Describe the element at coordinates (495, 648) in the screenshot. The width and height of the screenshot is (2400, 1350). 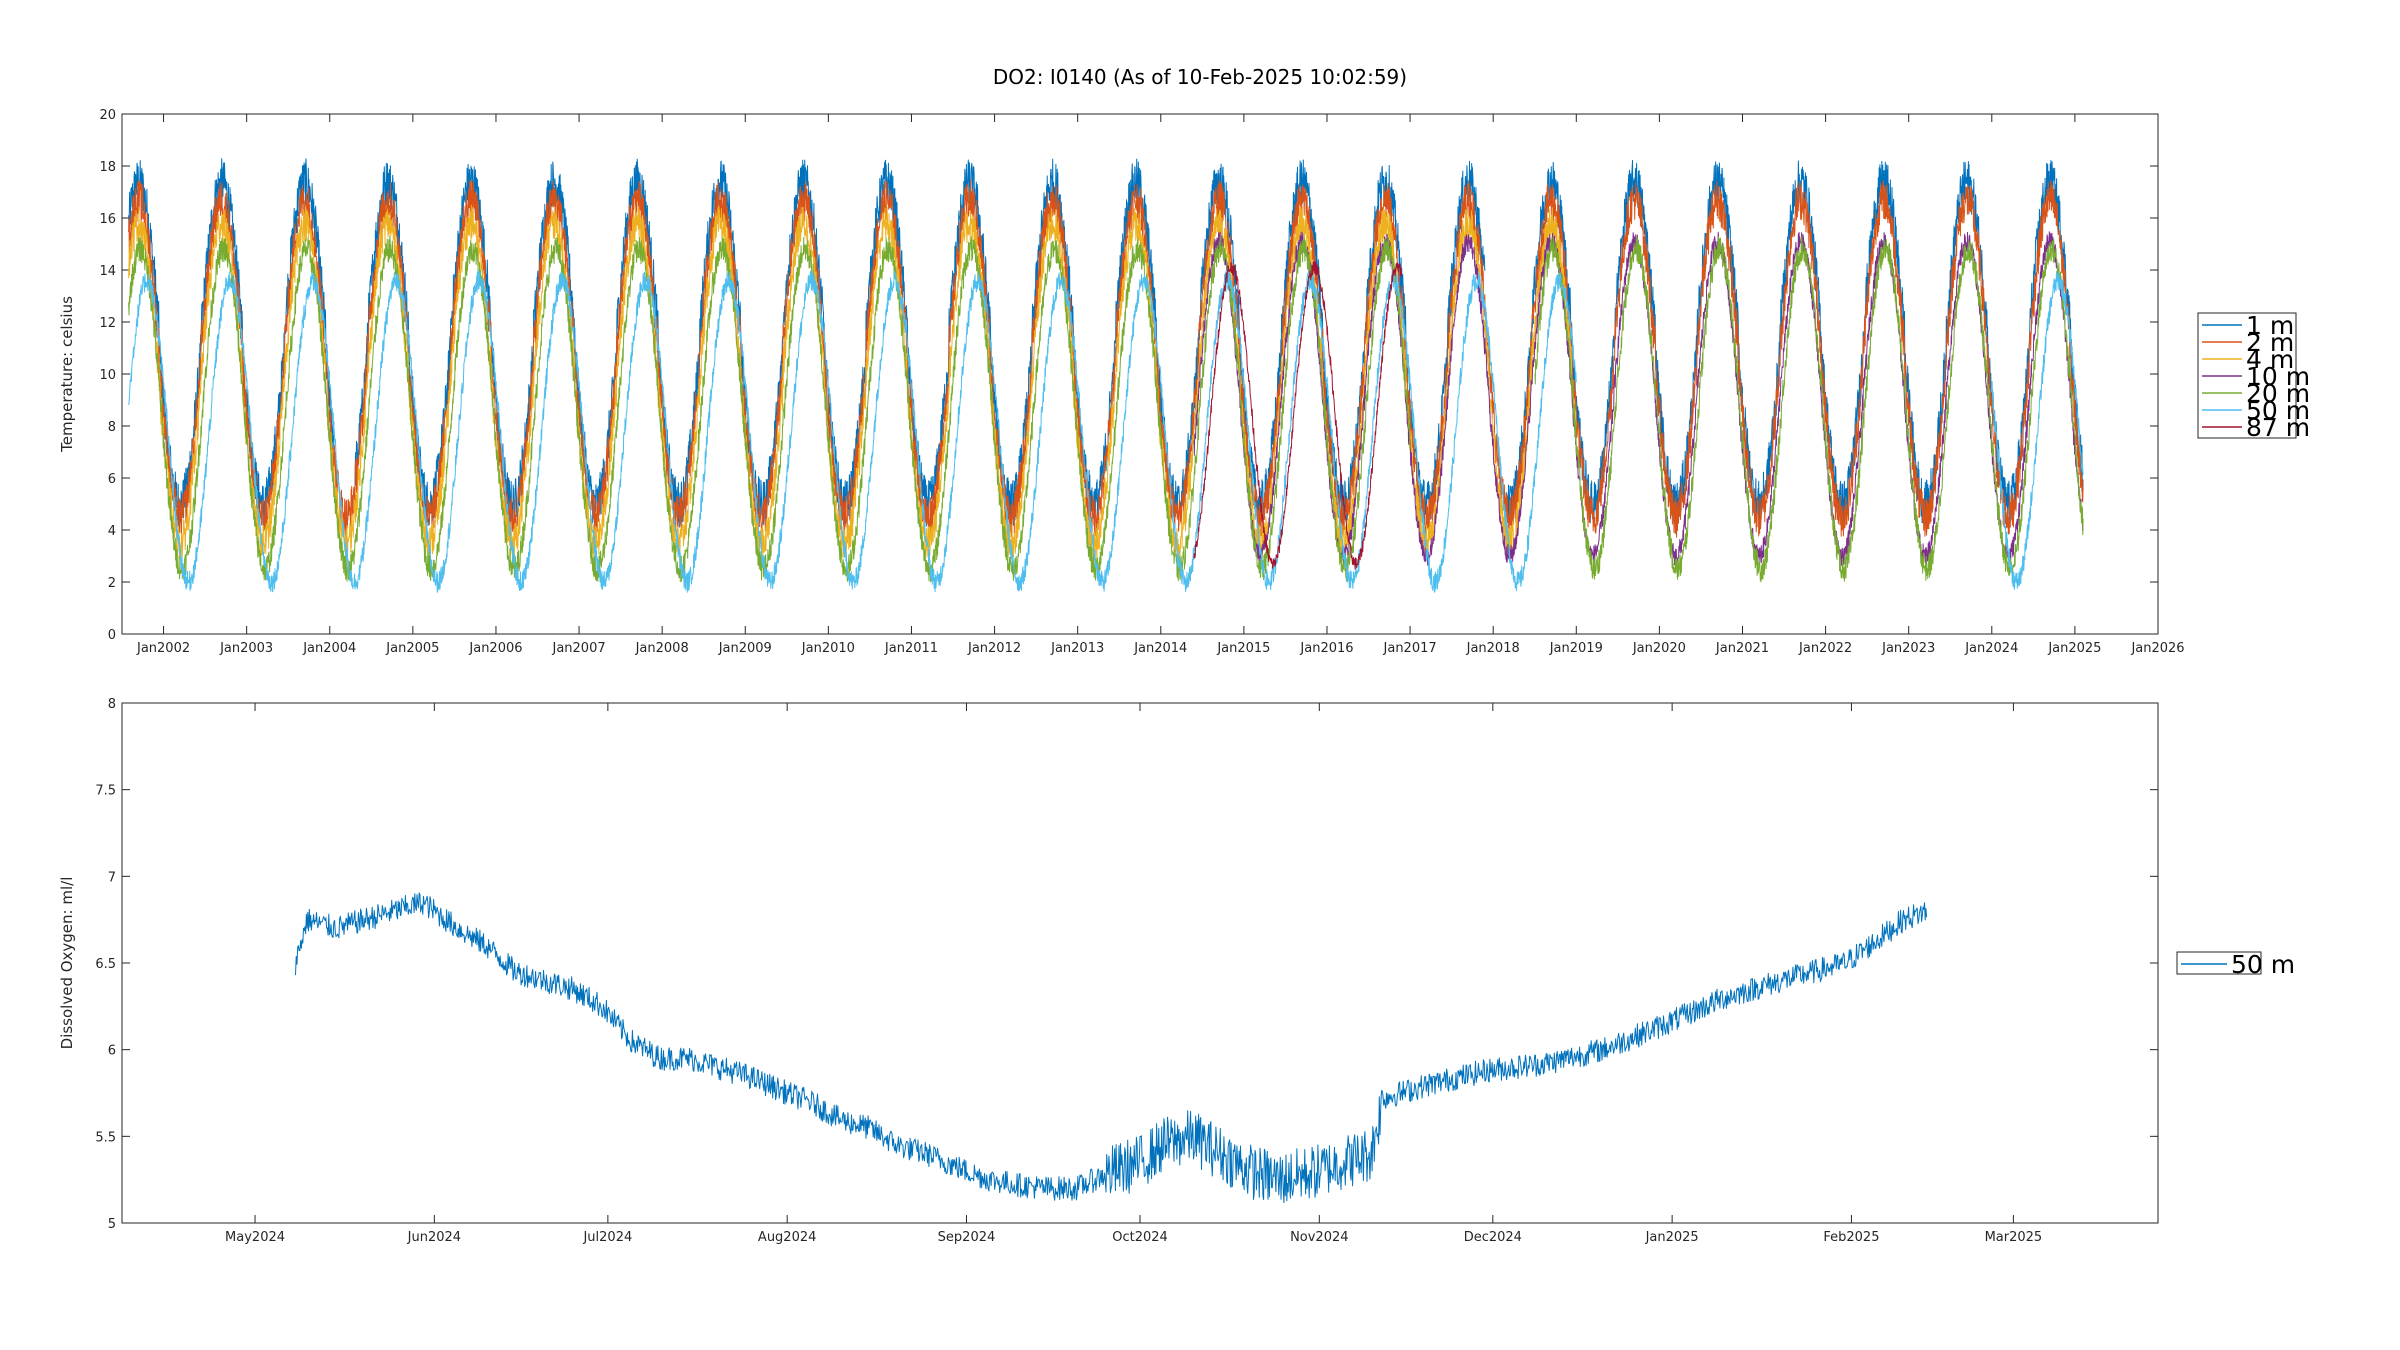
I see `x-tick-label: Jan2006` at that location.